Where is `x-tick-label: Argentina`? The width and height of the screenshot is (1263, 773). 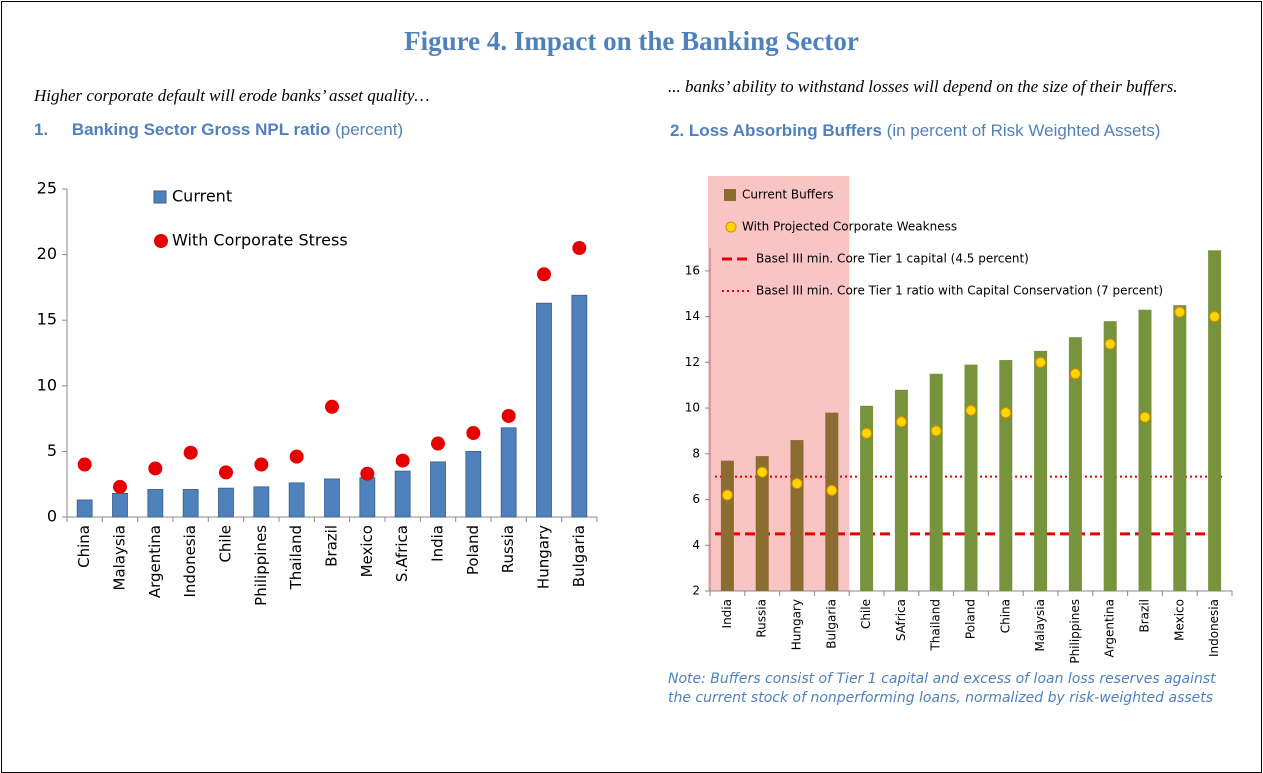 x-tick-label: Argentina is located at coordinates (155, 561).